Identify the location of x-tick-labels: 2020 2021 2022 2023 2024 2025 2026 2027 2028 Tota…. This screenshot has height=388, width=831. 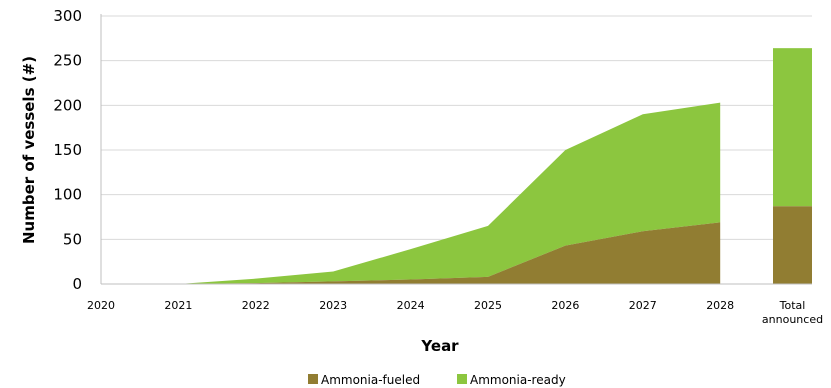
(455, 312).